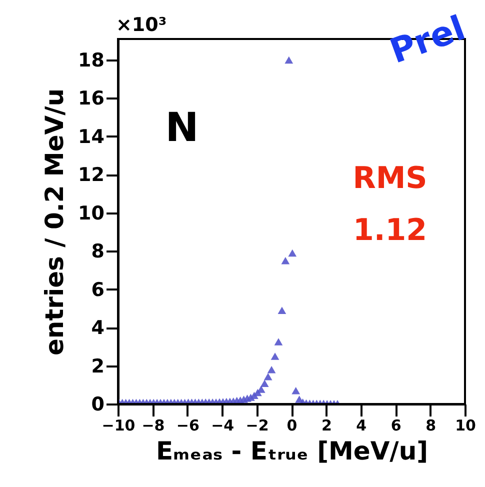 The height and width of the screenshot is (487, 485). I want to click on x-tick-label: −10, so click(119, 425).